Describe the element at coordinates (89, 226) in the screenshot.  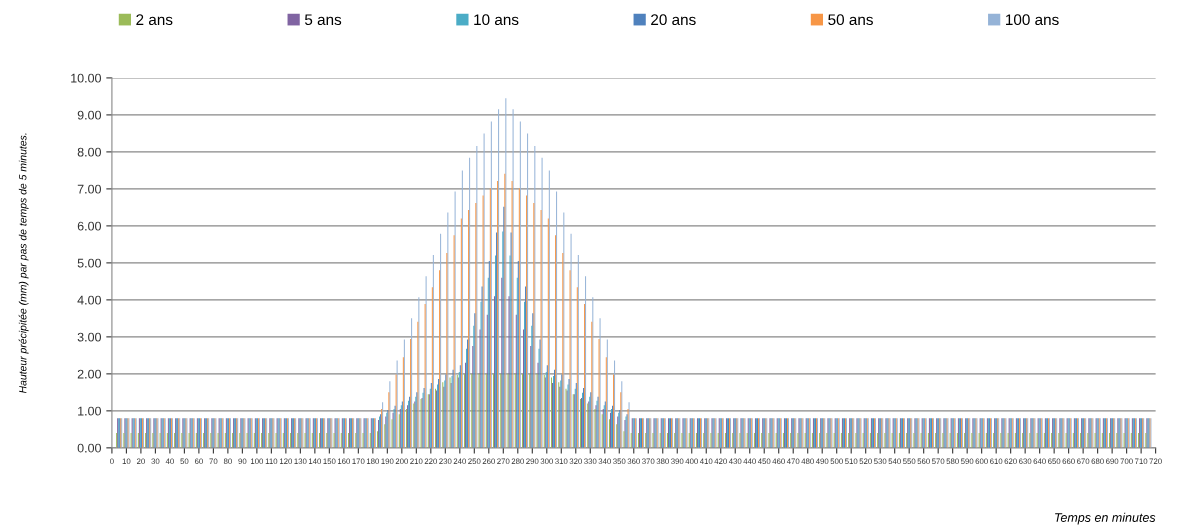
I see `y-tick-label: 6.00` at that location.